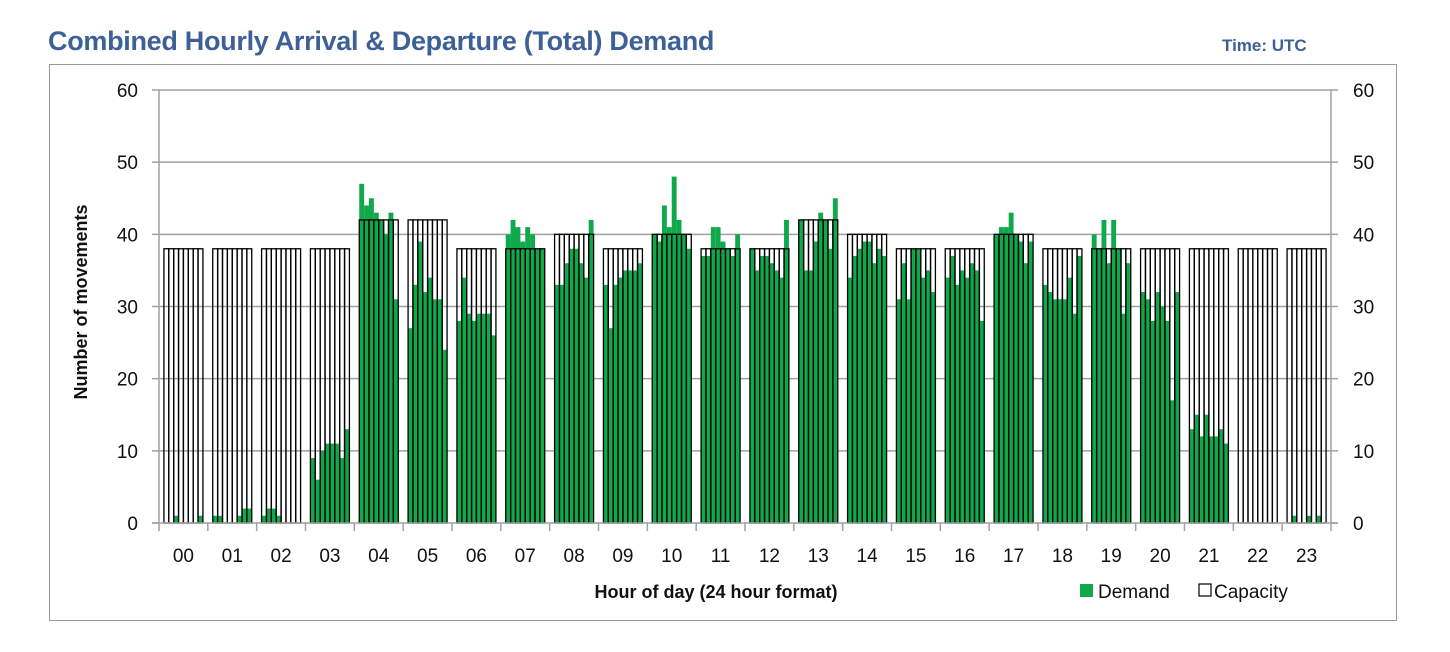  What do you see at coordinates (379, 556) in the screenshot?
I see `x-tick-label: 04` at bounding box center [379, 556].